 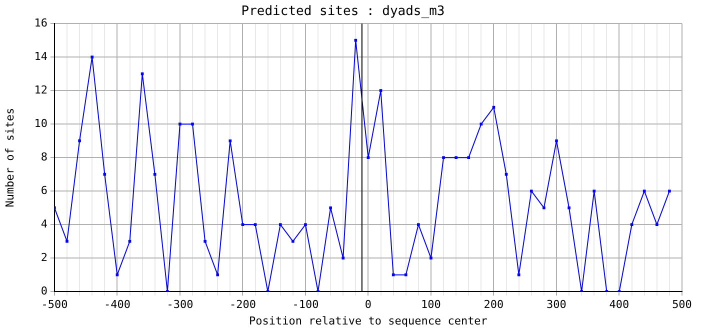 I want to click on y-axis-title: Number of sites, so click(x=9, y=158).